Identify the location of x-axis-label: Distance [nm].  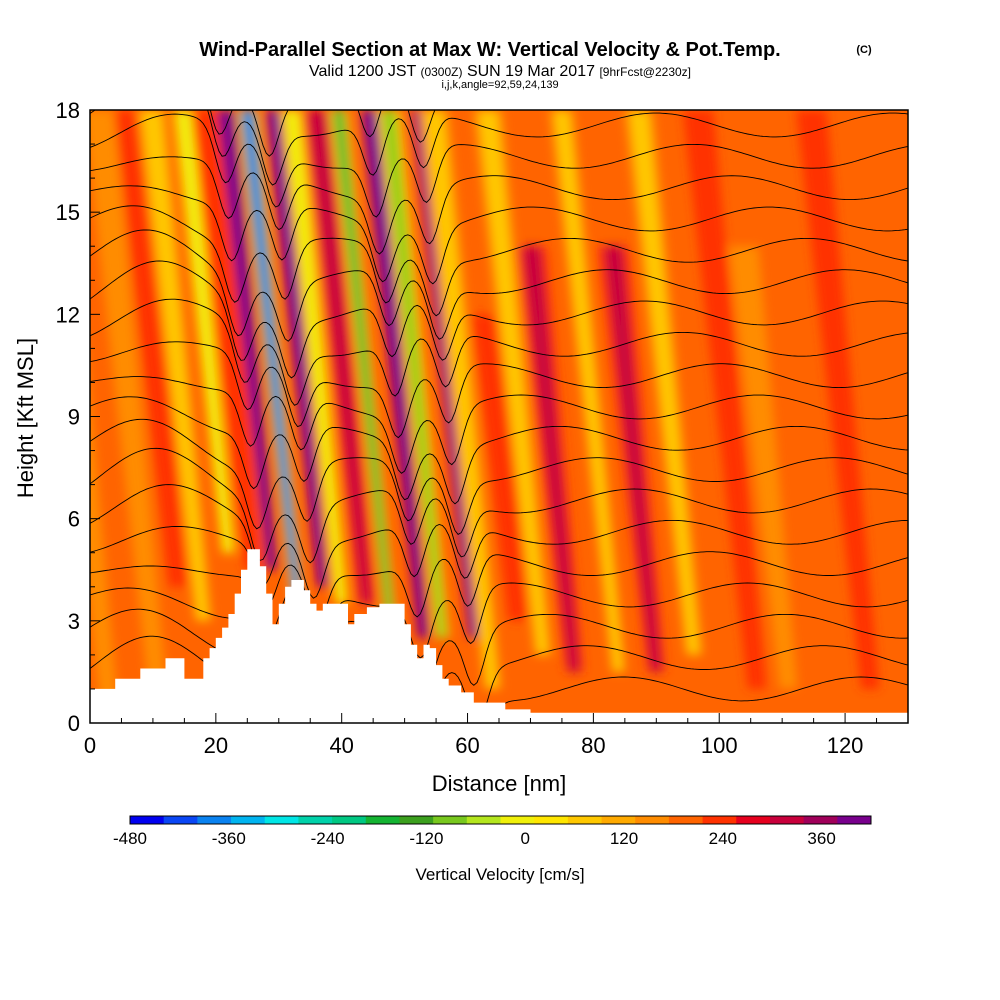
(499, 783).